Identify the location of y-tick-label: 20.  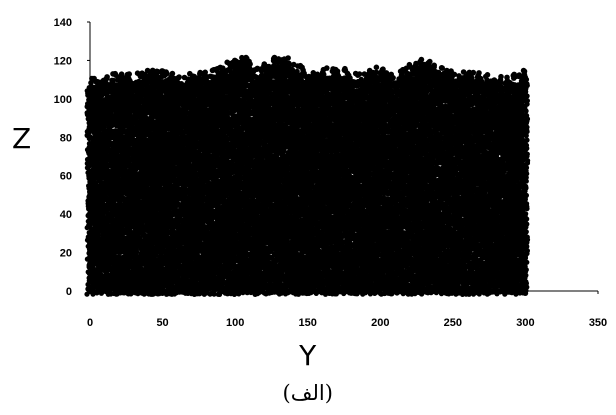
(66, 254).